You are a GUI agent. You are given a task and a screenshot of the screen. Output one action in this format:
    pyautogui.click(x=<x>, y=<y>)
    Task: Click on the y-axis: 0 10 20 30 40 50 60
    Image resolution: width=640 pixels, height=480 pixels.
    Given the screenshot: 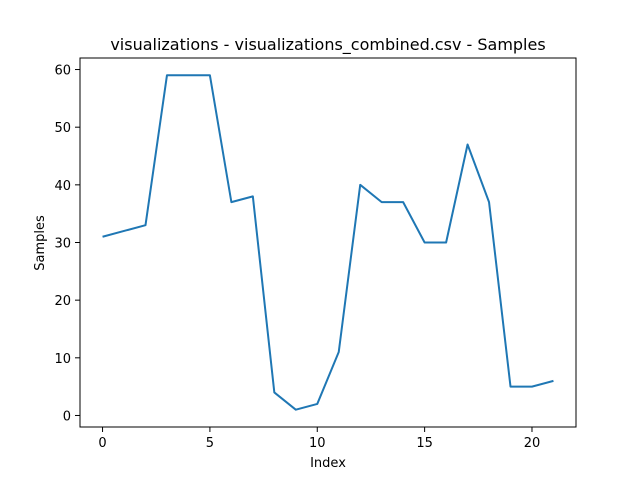 What is the action you would take?
    pyautogui.click(x=67, y=244)
    